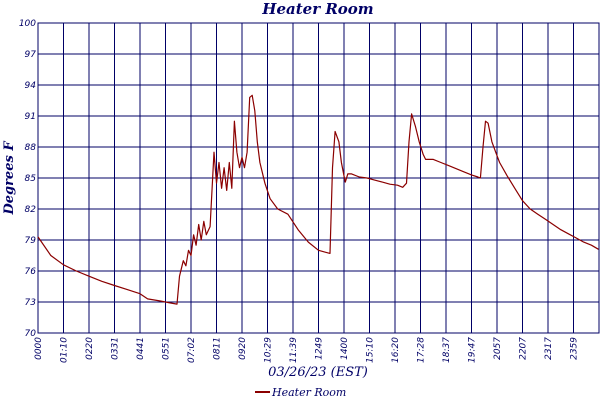 The image size is (600, 400). Describe the element at coordinates (31, 86) in the screenshot. I see `y-tick-label: 94` at that location.